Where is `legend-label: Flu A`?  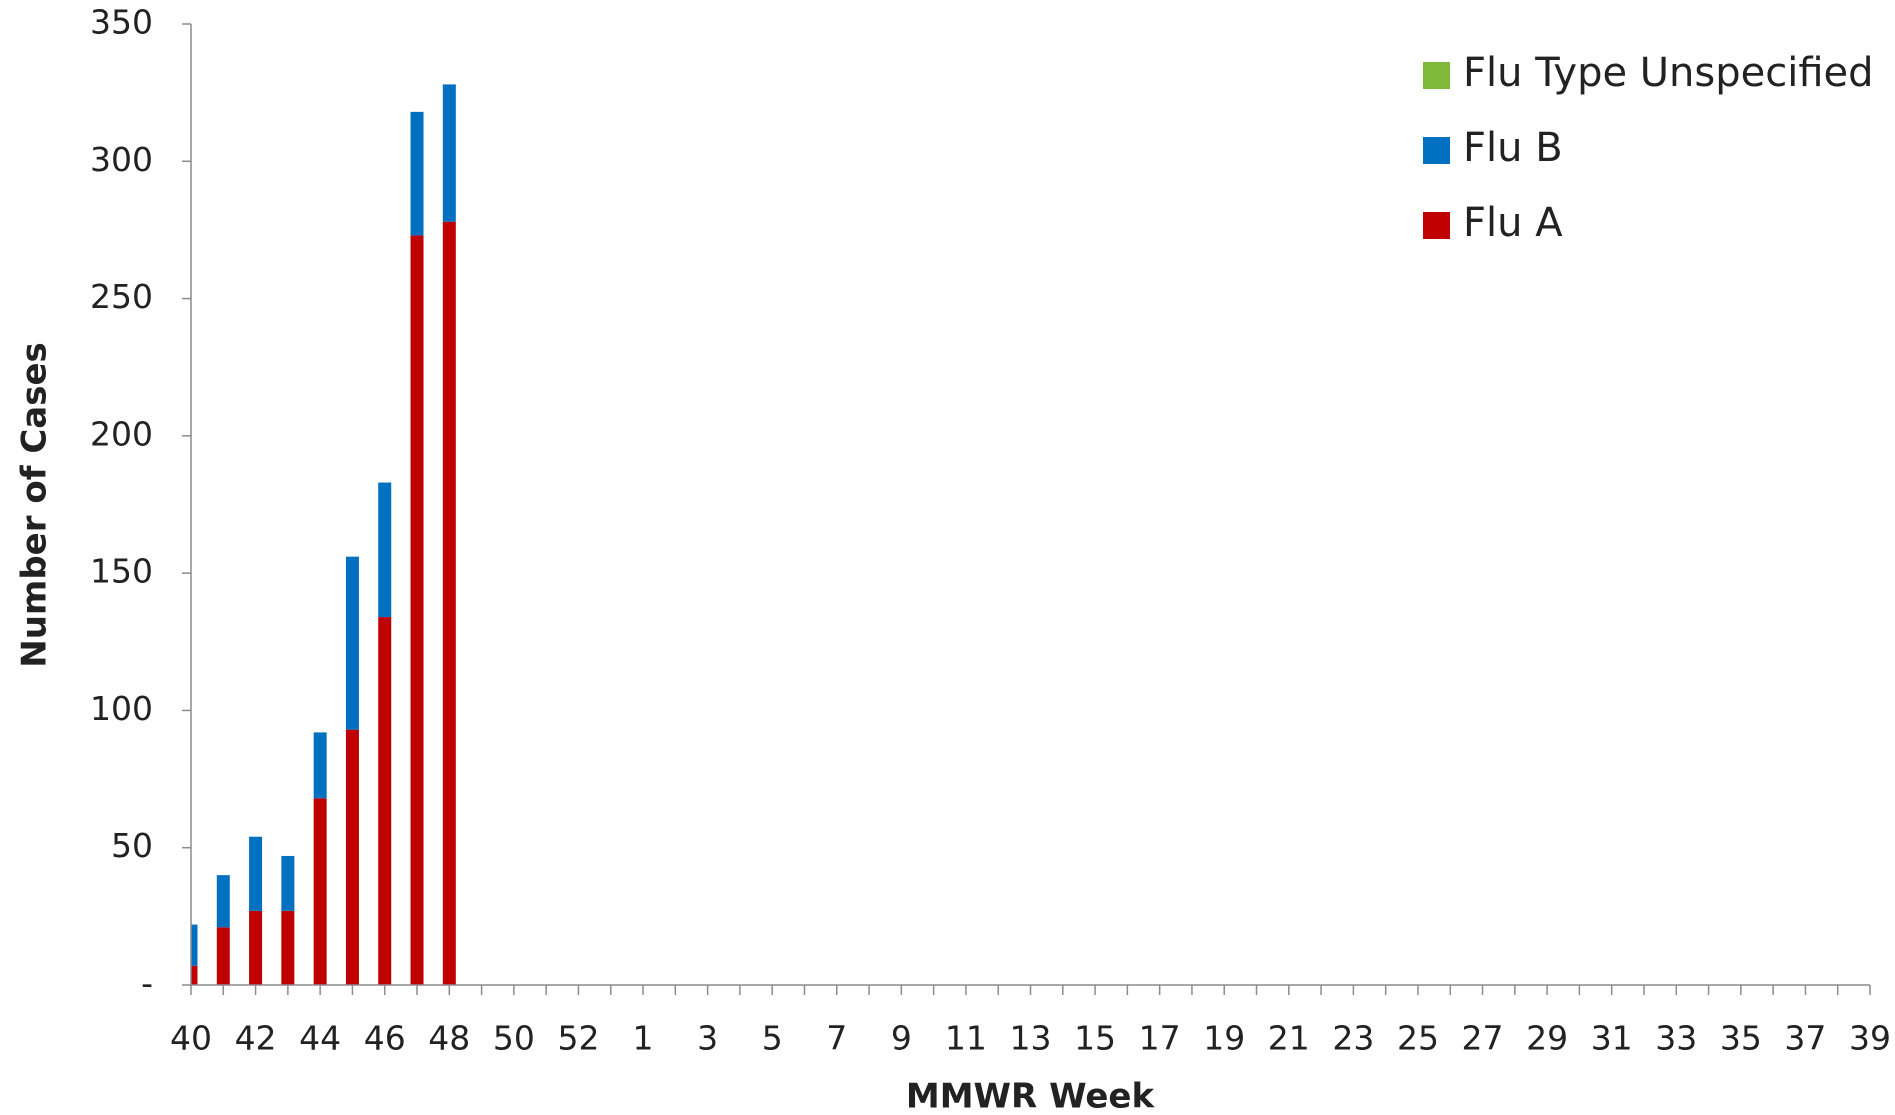 legend-label: Flu A is located at coordinates (1513, 223).